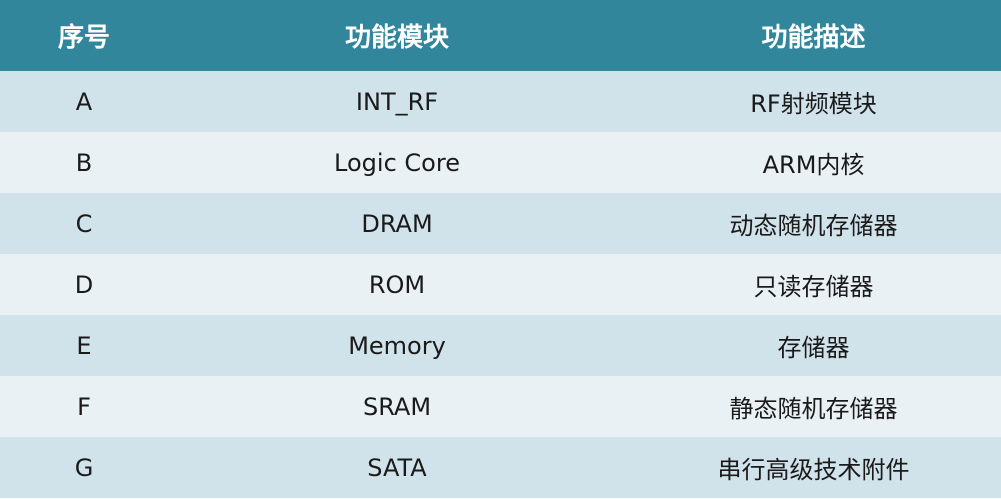 This screenshot has width=1001, height=499. I want to click on table-row: G SATA 串行高级技术附件, so click(500, 467).